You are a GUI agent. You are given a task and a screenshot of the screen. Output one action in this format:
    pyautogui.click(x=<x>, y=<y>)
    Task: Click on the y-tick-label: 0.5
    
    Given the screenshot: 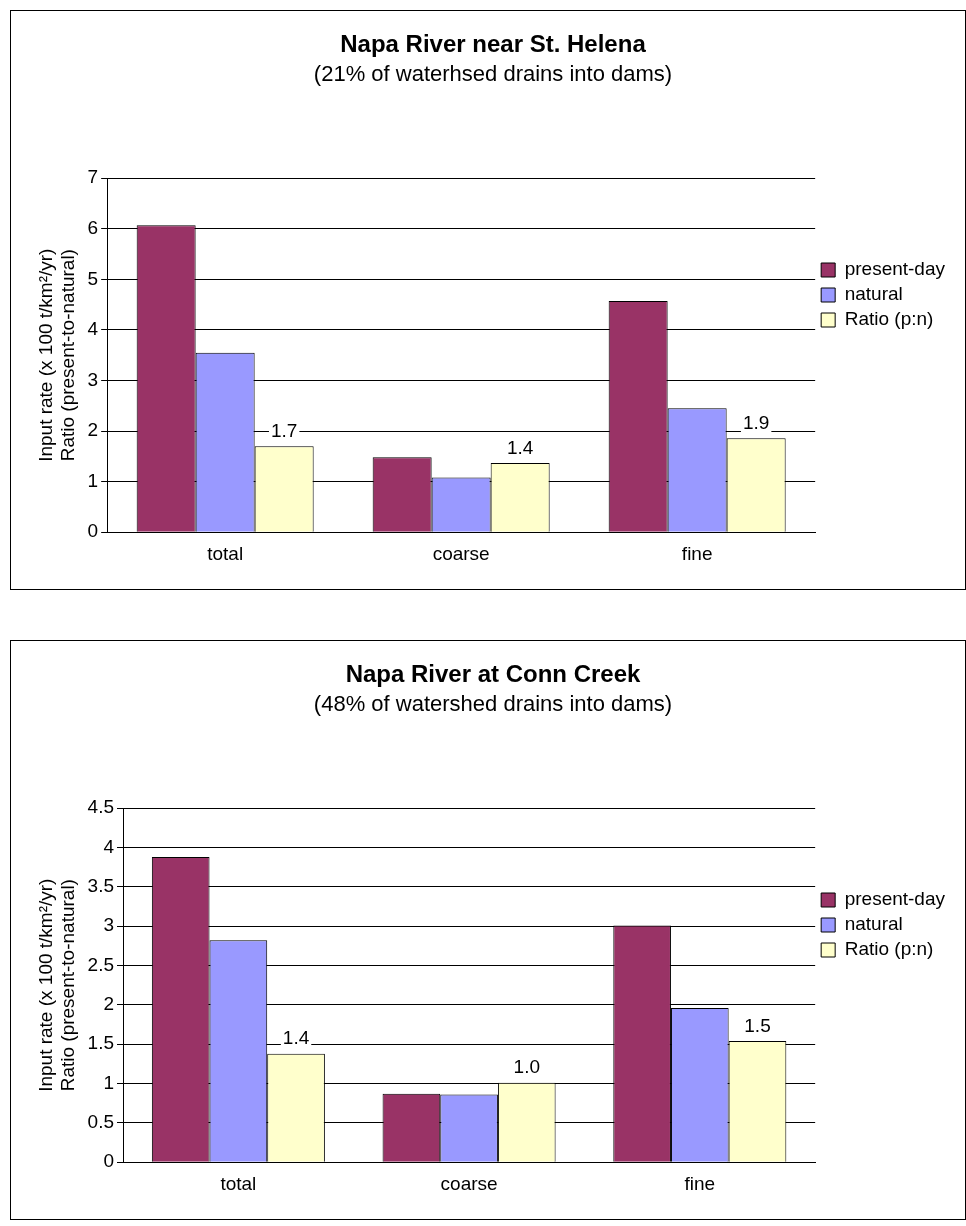 What is the action you would take?
    pyautogui.click(x=101, y=1122)
    